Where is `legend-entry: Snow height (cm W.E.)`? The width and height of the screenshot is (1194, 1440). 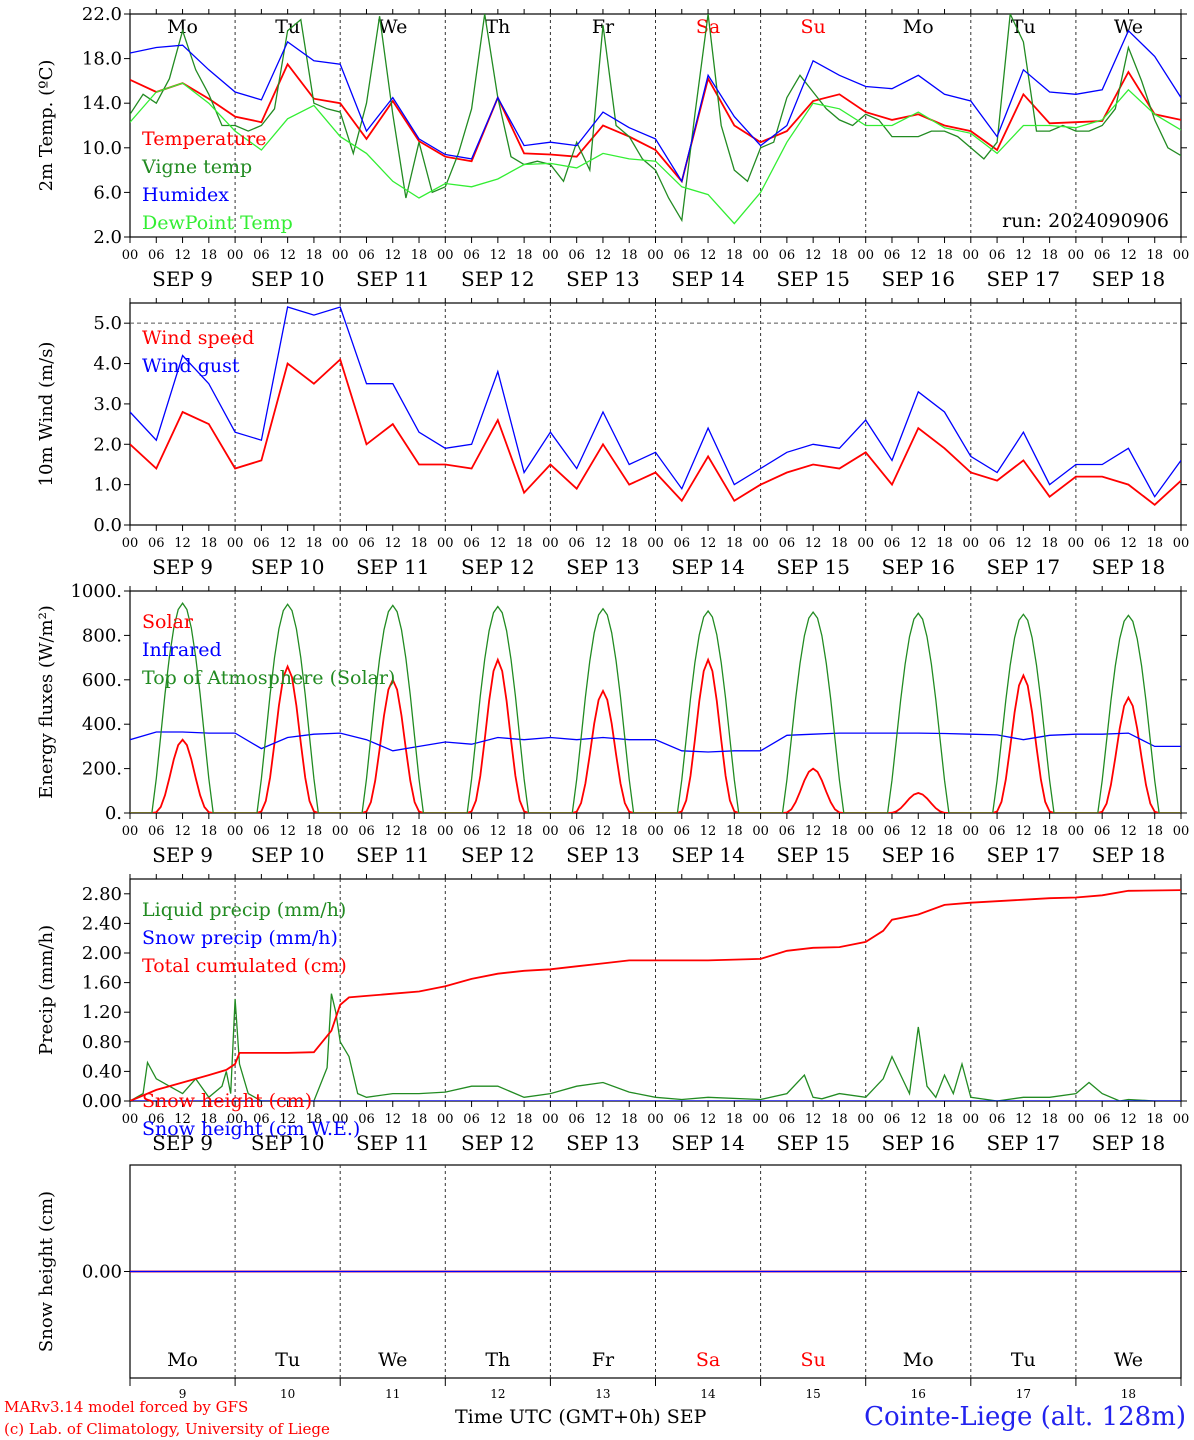 legend-entry: Snow height (cm W.E.) is located at coordinates (251, 1129).